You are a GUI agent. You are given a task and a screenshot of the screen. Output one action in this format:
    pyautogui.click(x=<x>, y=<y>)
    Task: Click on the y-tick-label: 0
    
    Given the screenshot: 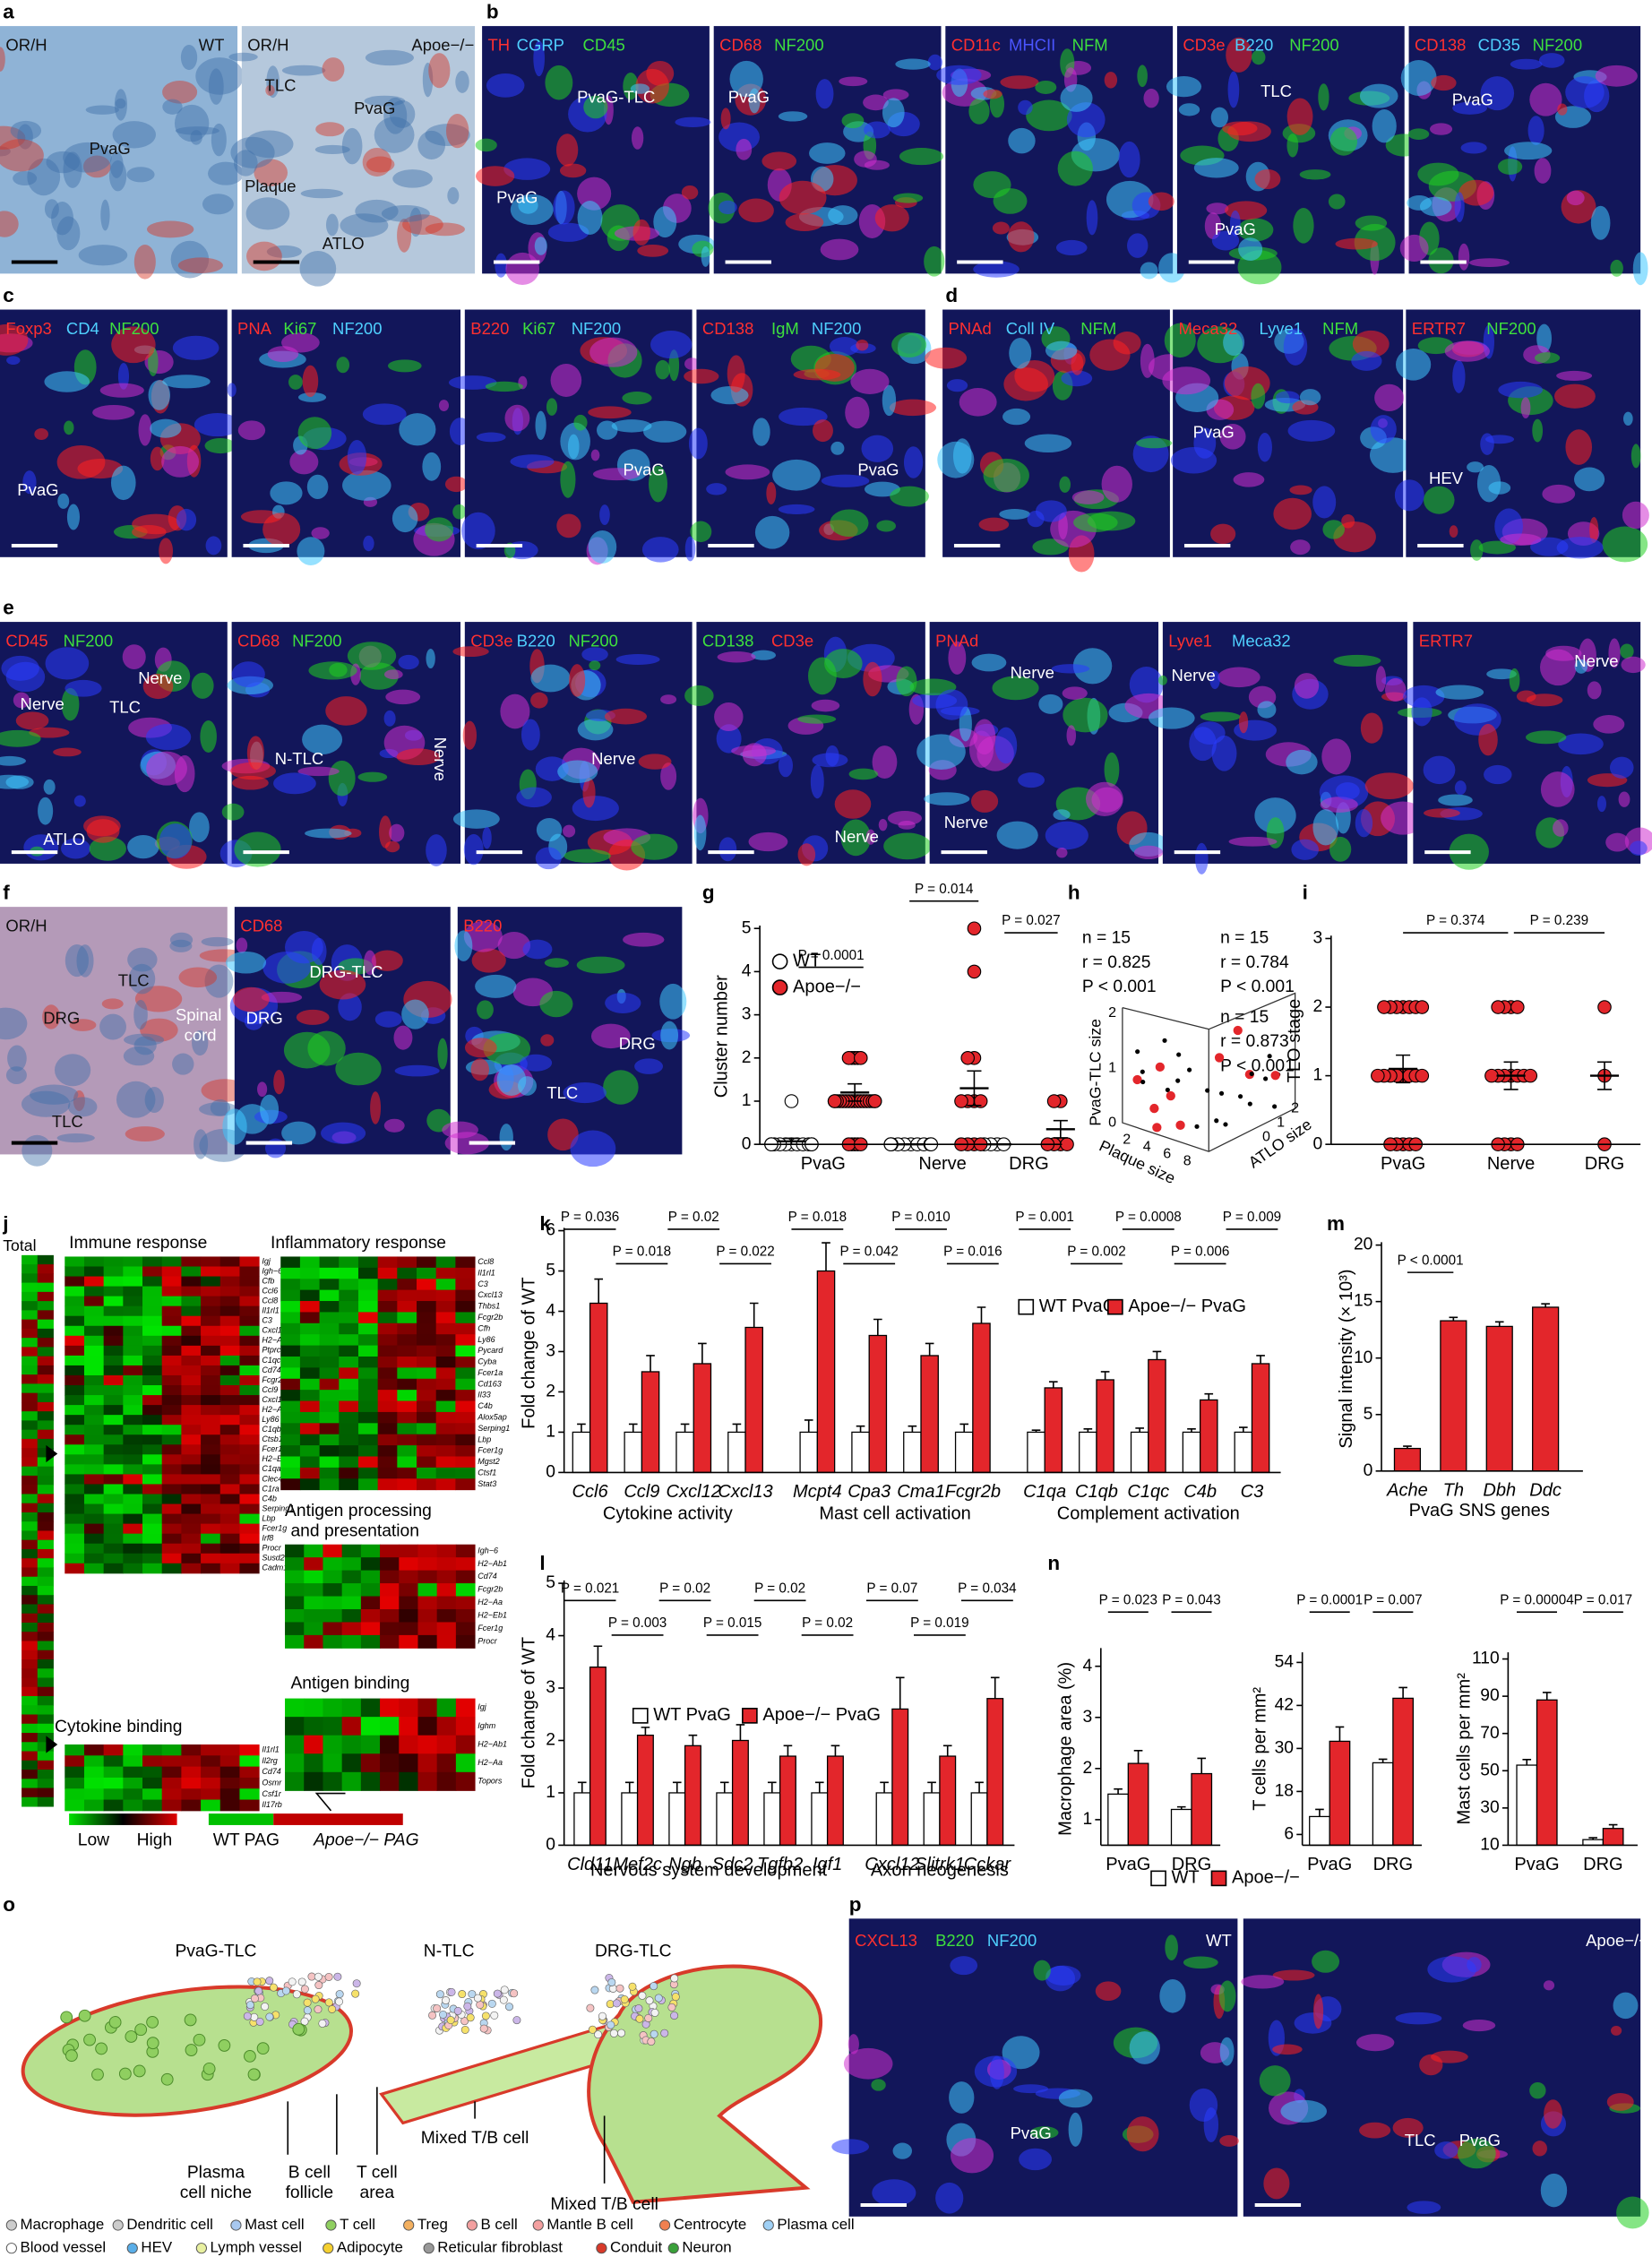 What is the action you would take?
    pyautogui.click(x=551, y=1846)
    